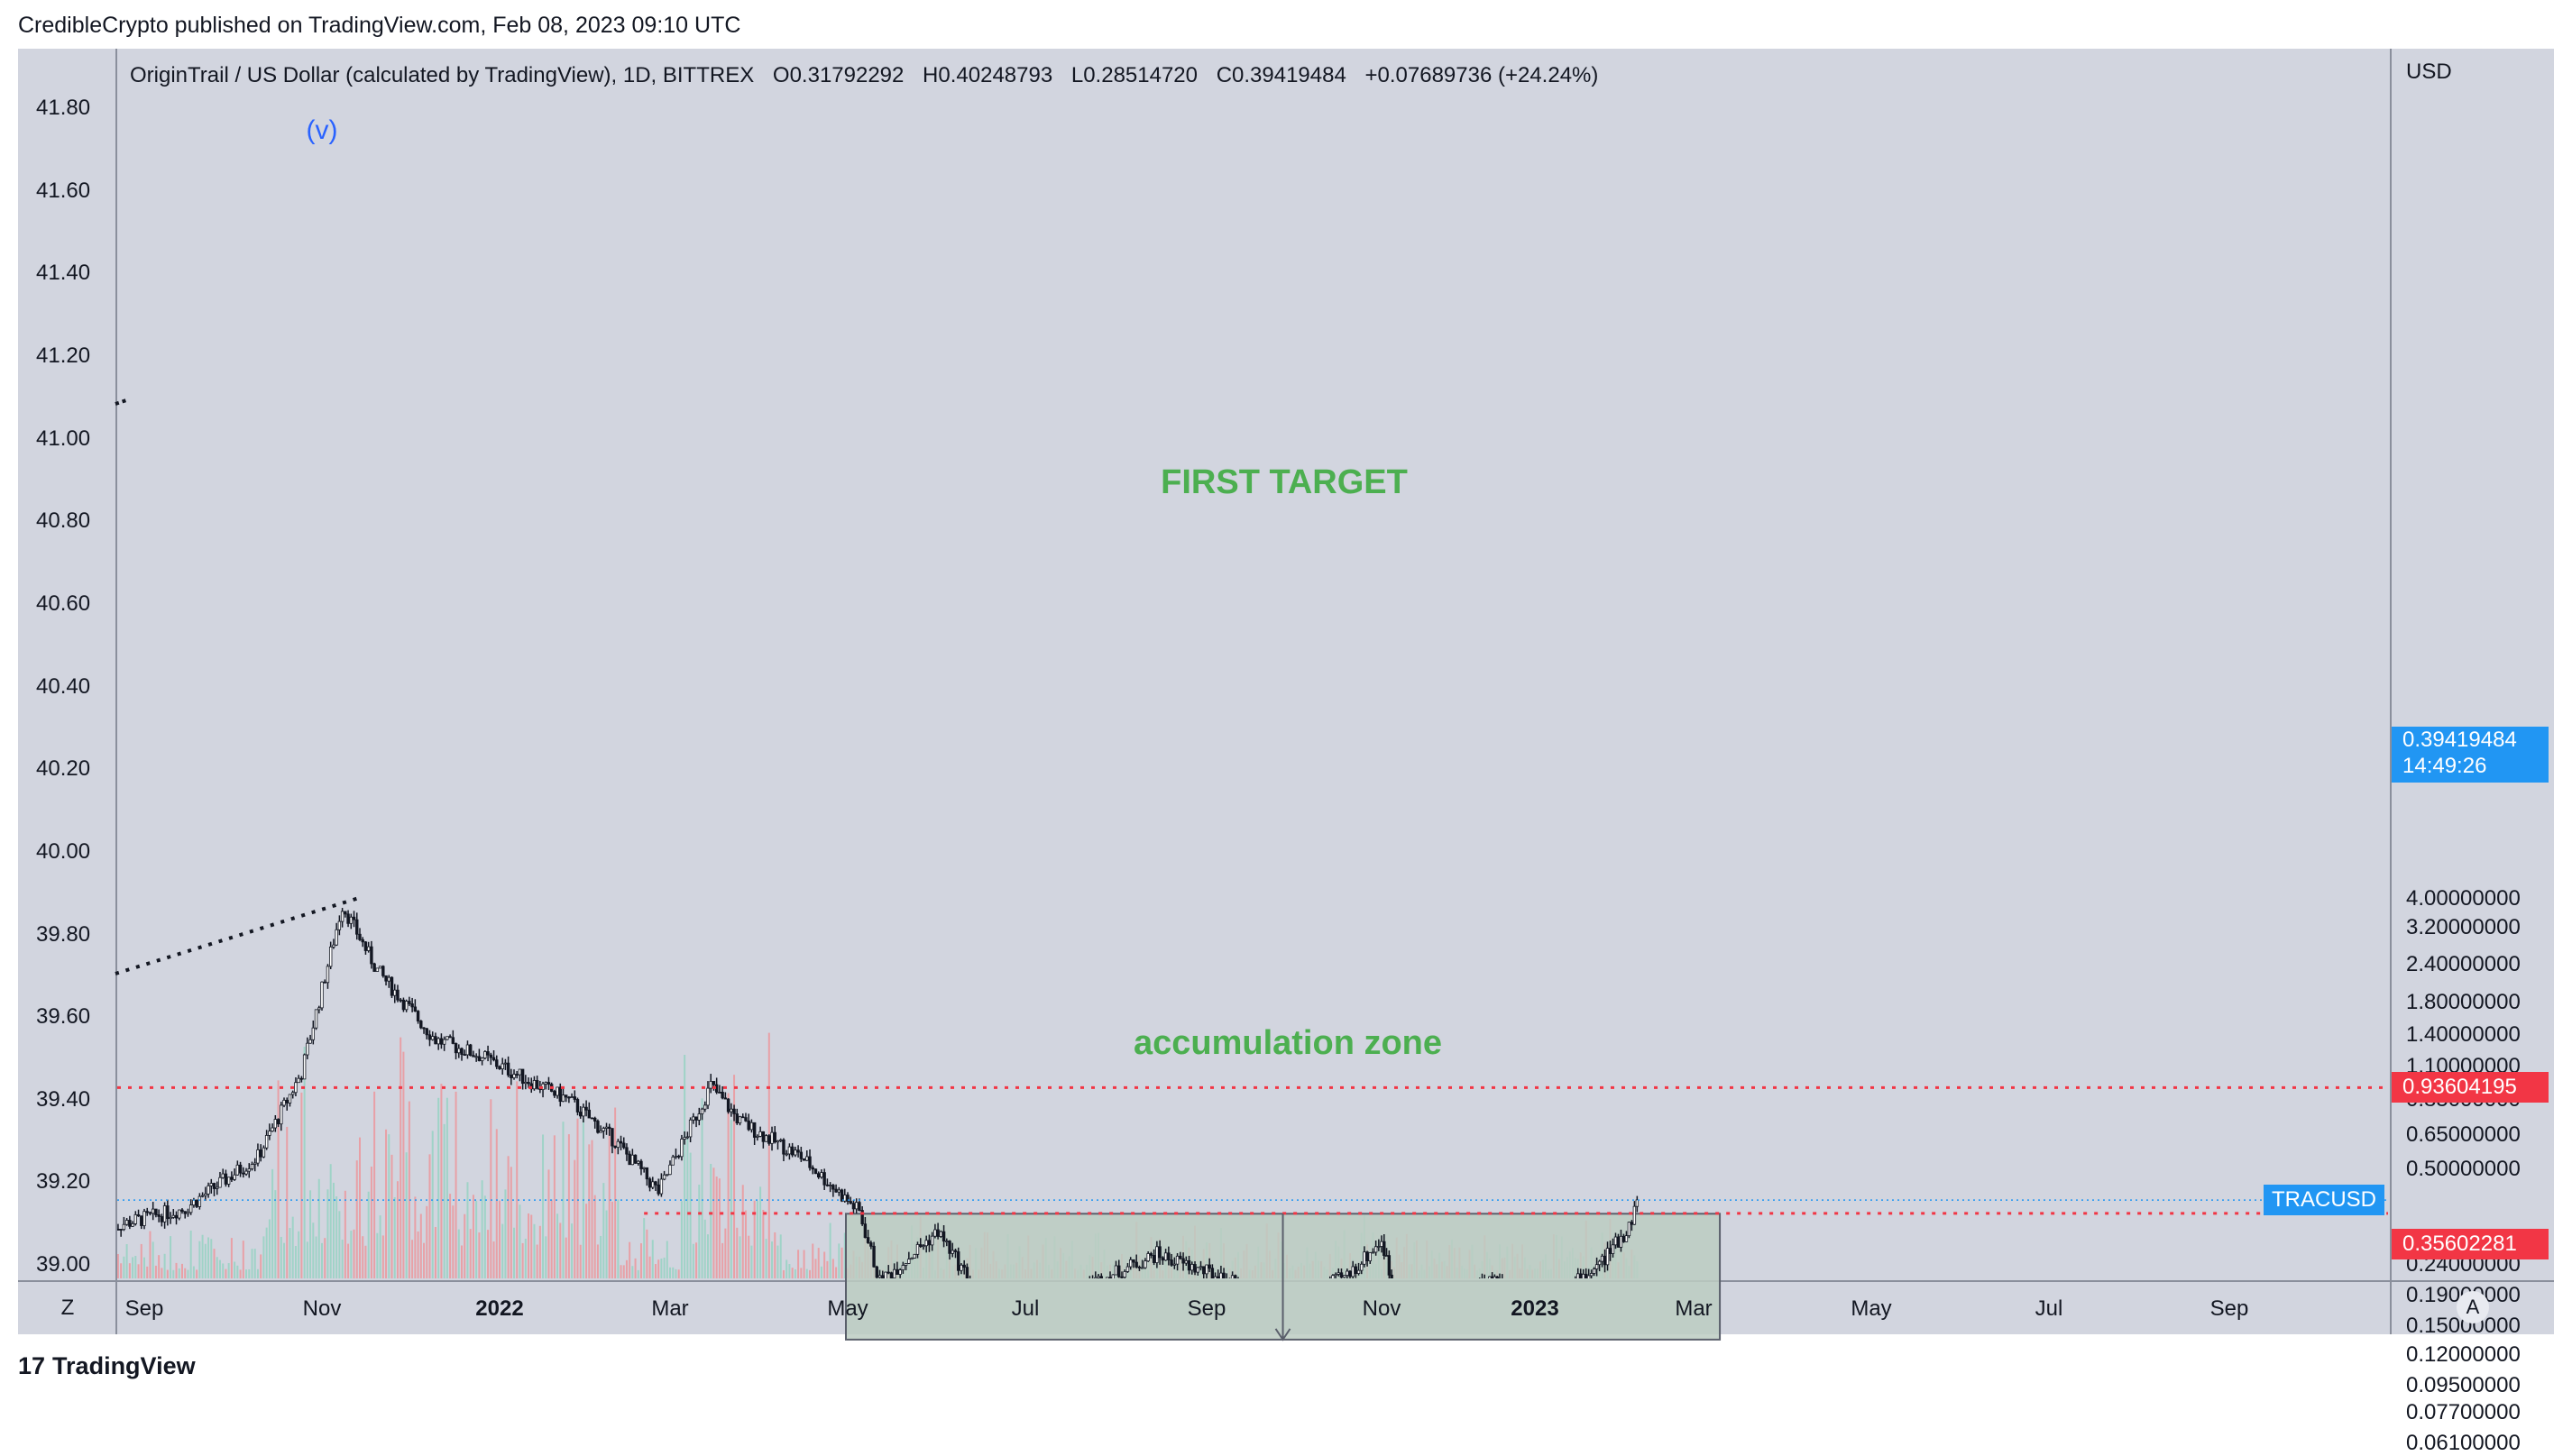 The height and width of the screenshot is (1456, 2572). Describe the element at coordinates (63, 521) in the screenshot. I see `left-axis-tick: 40.80` at that location.